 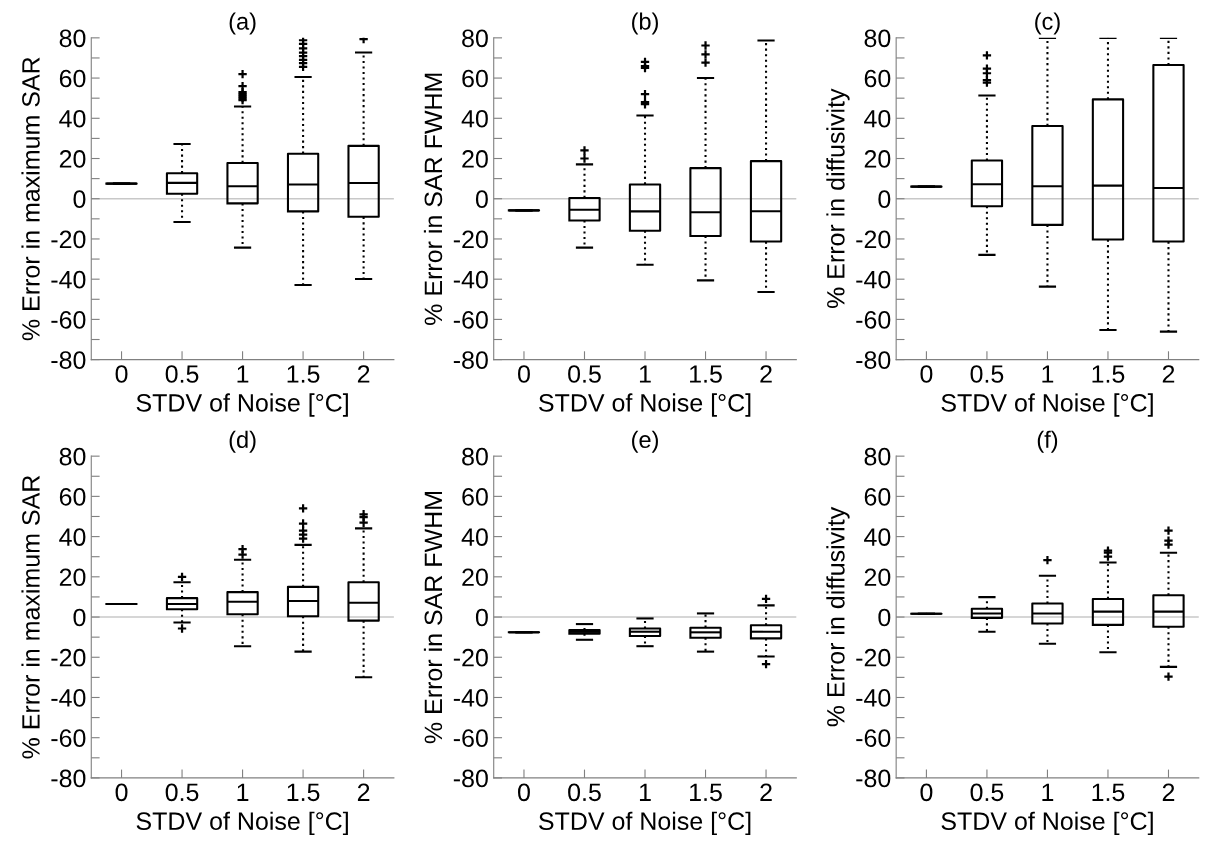 I want to click on chart-title: (a), so click(x=242, y=23).